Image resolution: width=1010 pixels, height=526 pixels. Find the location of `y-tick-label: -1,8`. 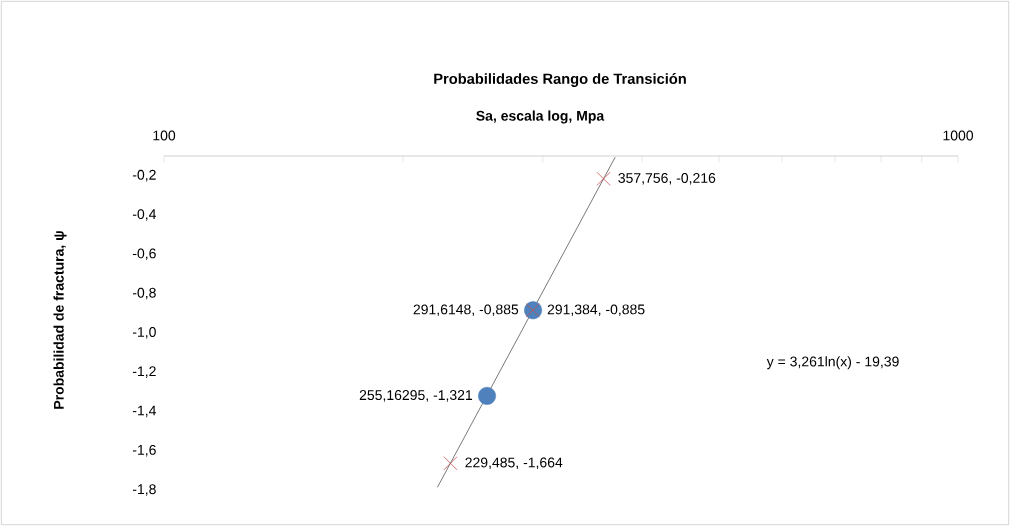

y-tick-label: -1,8 is located at coordinates (144, 490).